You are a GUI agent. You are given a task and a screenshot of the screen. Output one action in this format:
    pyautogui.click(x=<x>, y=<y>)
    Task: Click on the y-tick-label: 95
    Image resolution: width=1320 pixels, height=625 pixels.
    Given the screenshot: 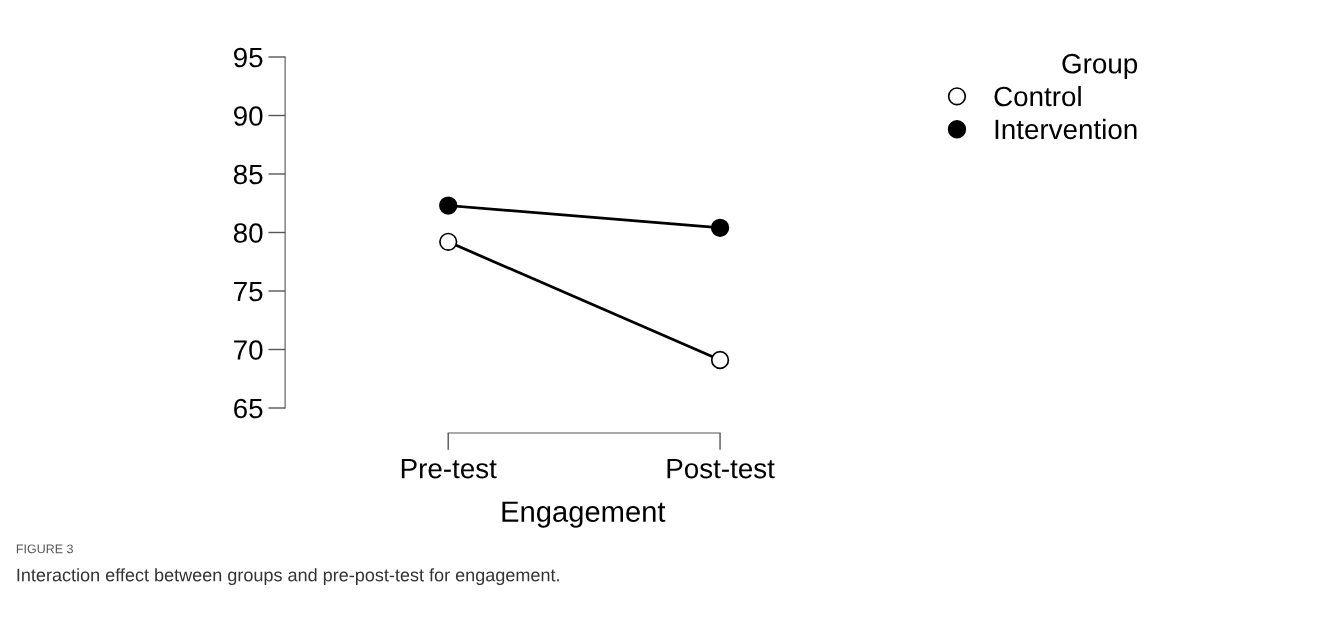 What is the action you would take?
    pyautogui.click(x=248, y=57)
    